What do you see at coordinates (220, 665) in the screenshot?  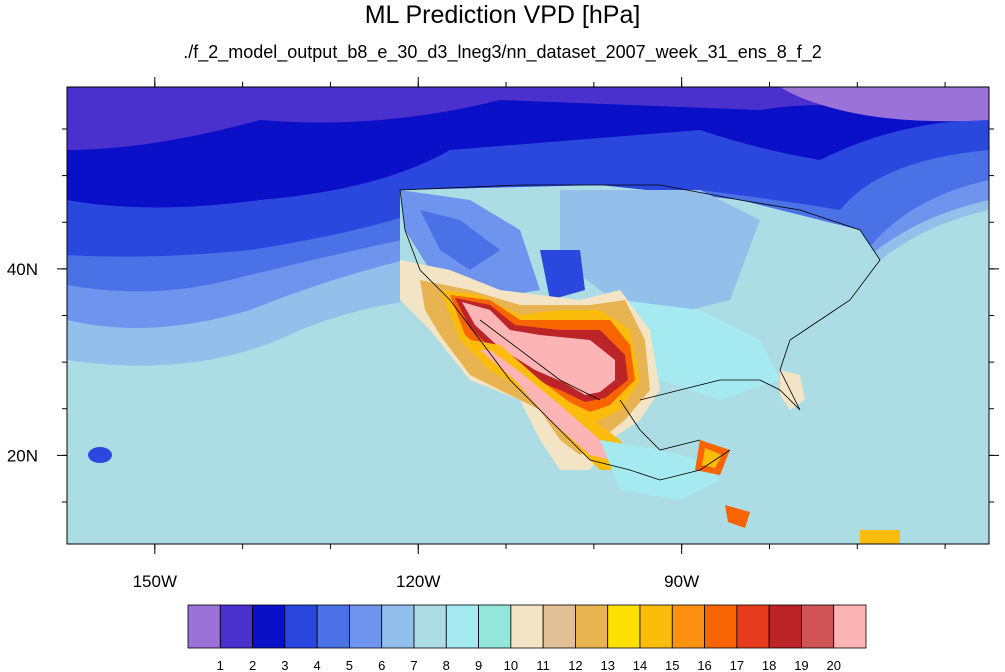 I see `colorbar-label: 1` at bounding box center [220, 665].